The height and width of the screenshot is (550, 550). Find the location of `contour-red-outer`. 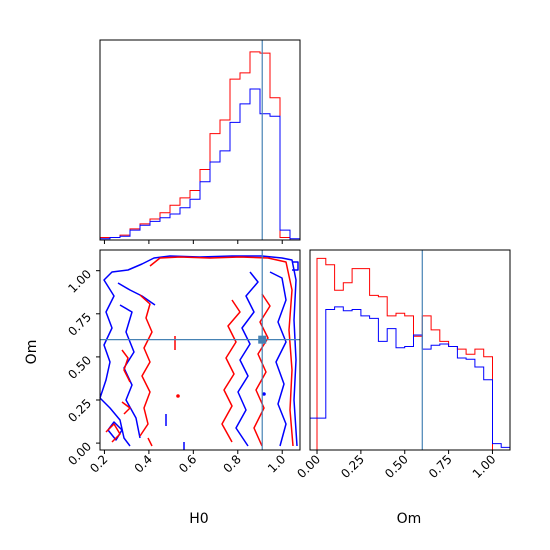

contour-red-outer is located at coordinates (221, 351).